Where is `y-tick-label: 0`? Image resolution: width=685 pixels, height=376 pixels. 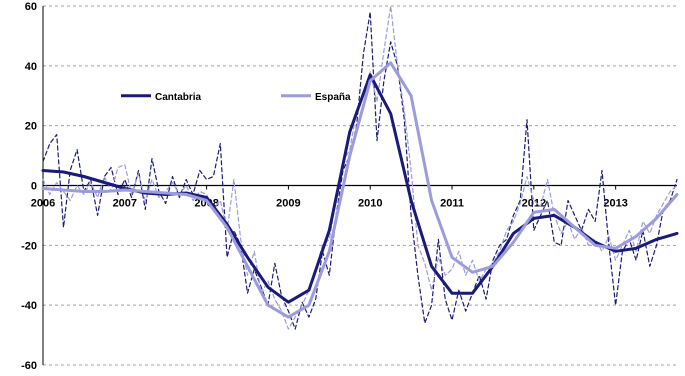 y-tick-label: 0 is located at coordinates (34, 187).